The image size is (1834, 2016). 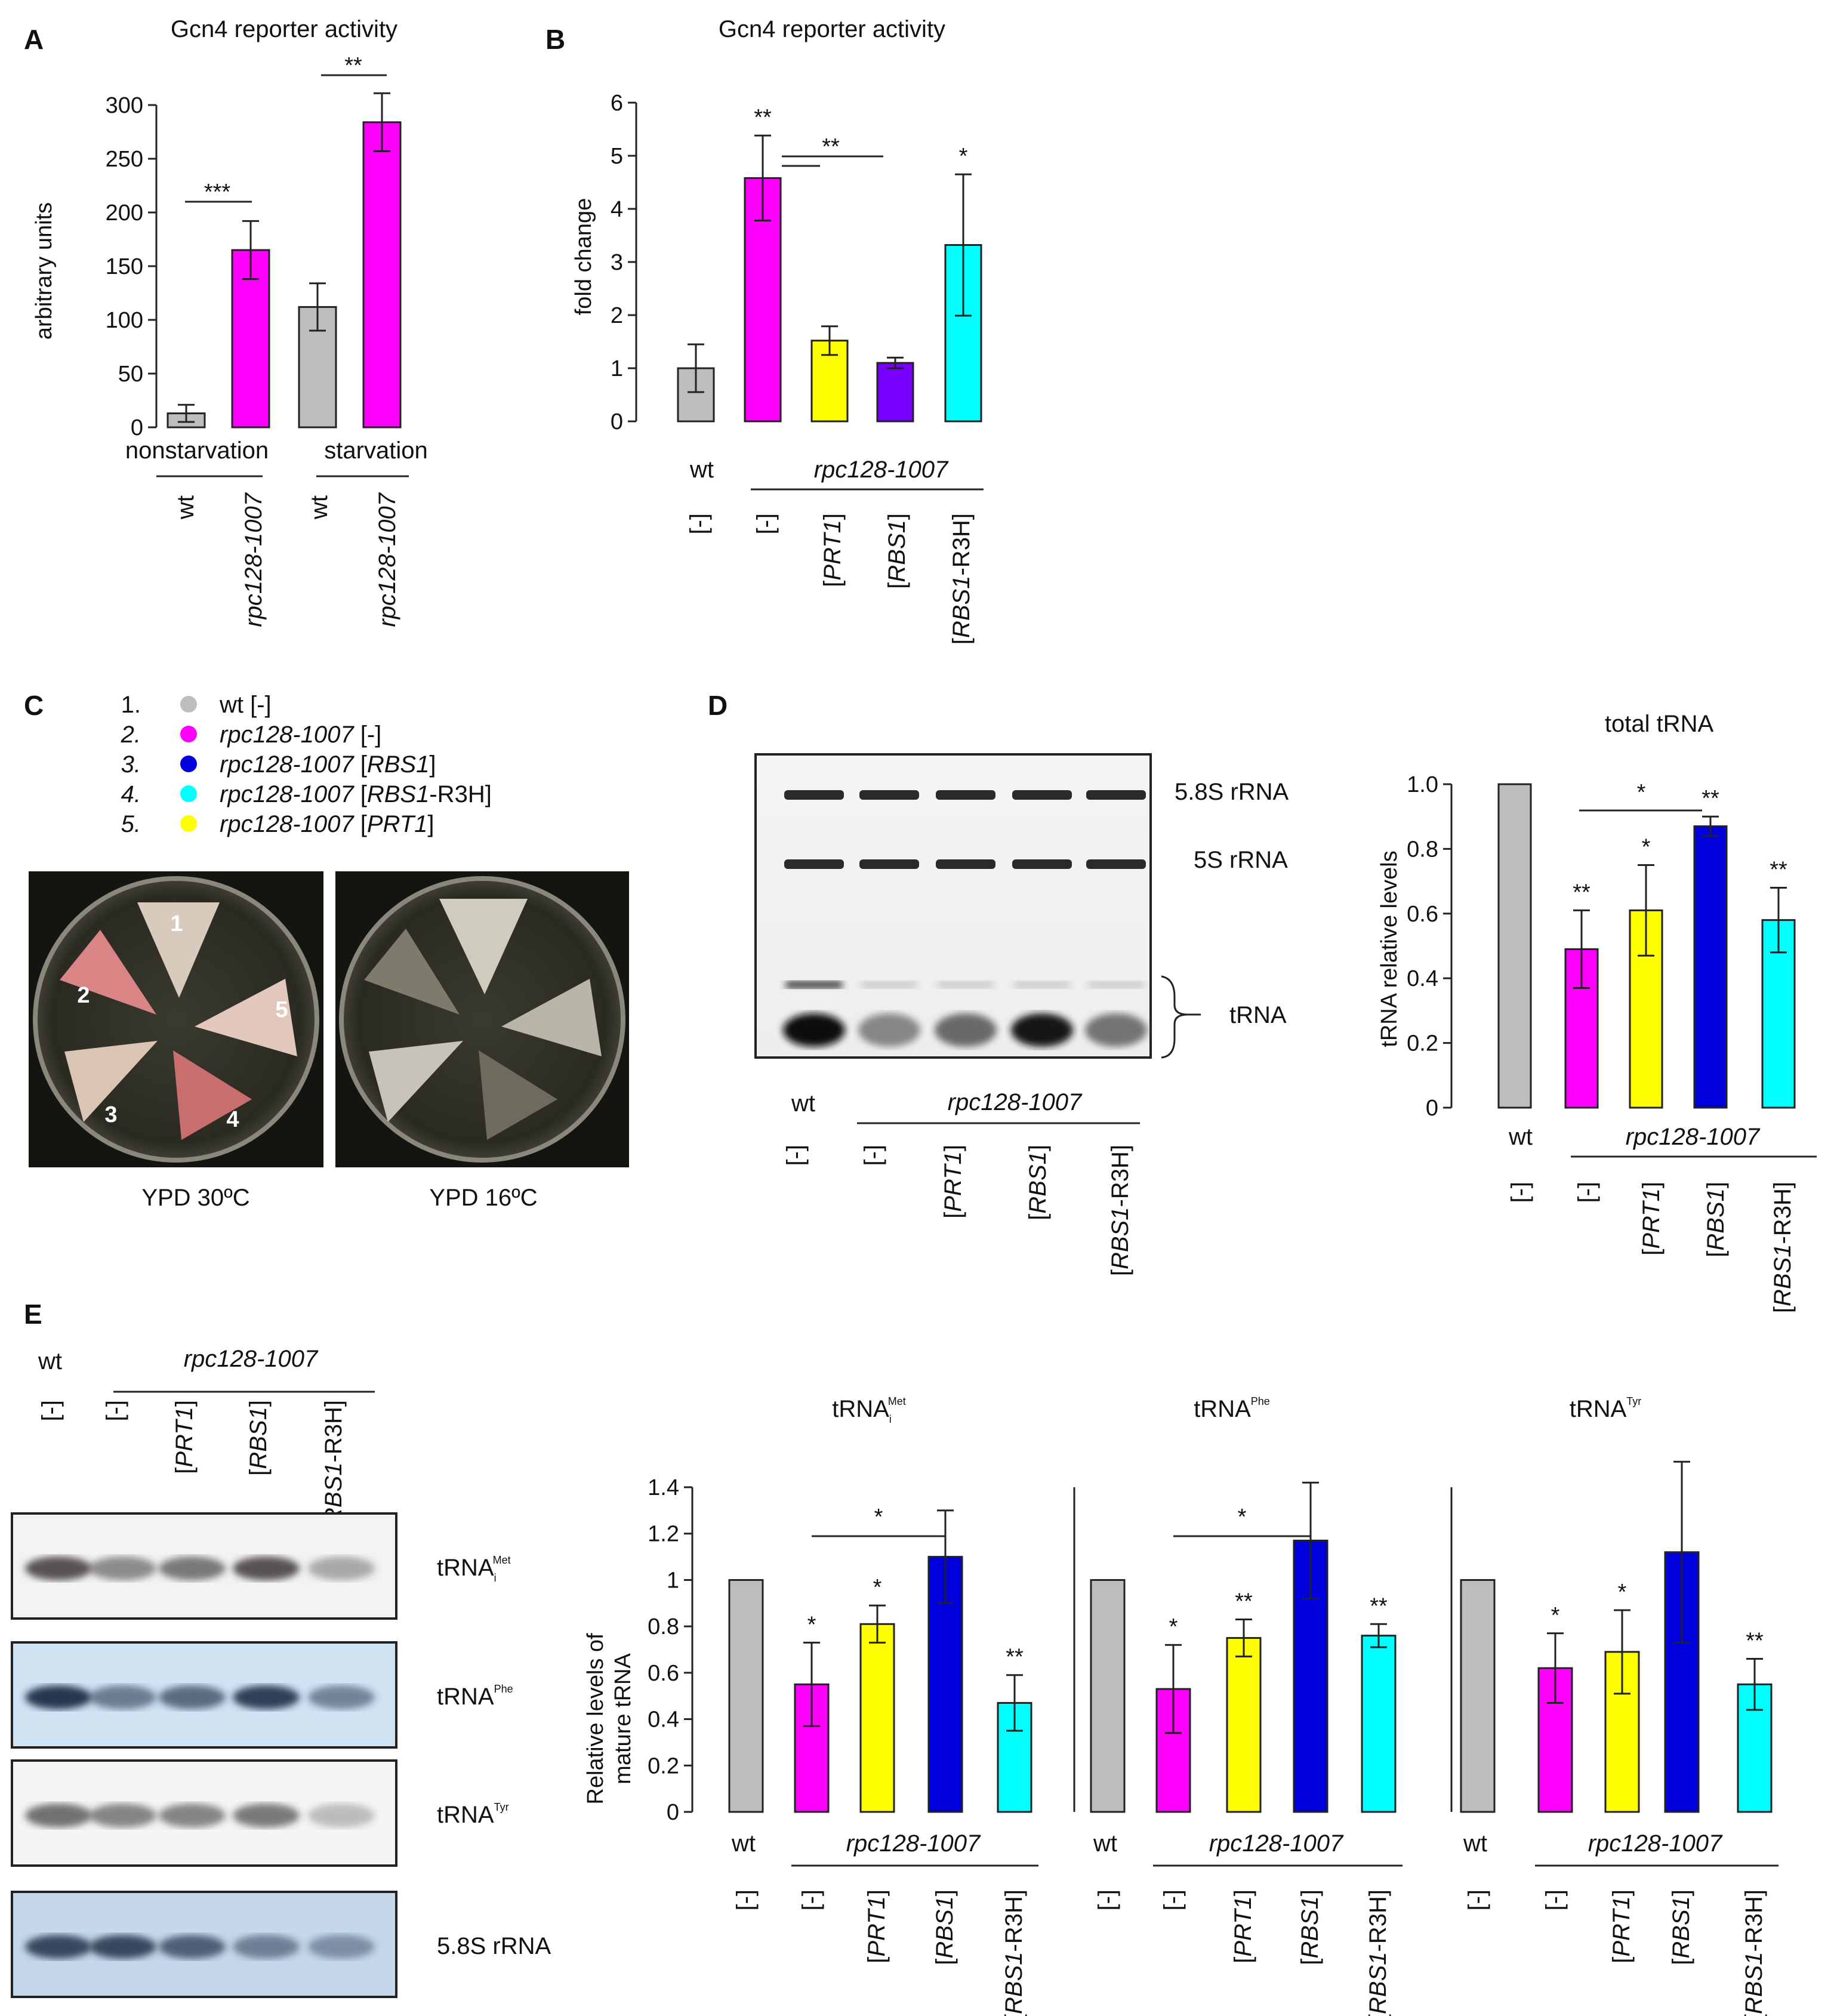 I want to click on legend-text-5: rpc128-1007 [PRT1], so click(x=327, y=824).